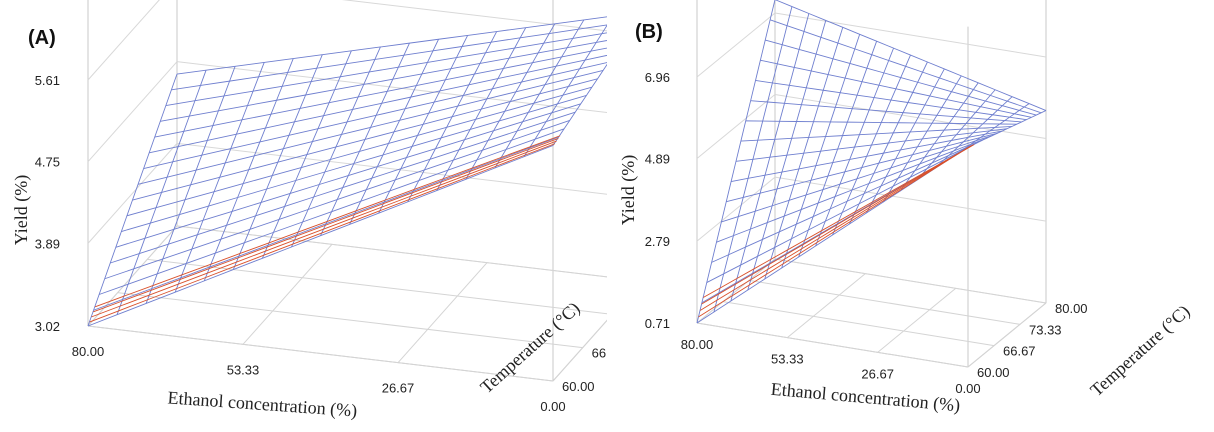  Describe the element at coordinates (47, 80) in the screenshot. I see `z-tick-label: 5.61` at that location.